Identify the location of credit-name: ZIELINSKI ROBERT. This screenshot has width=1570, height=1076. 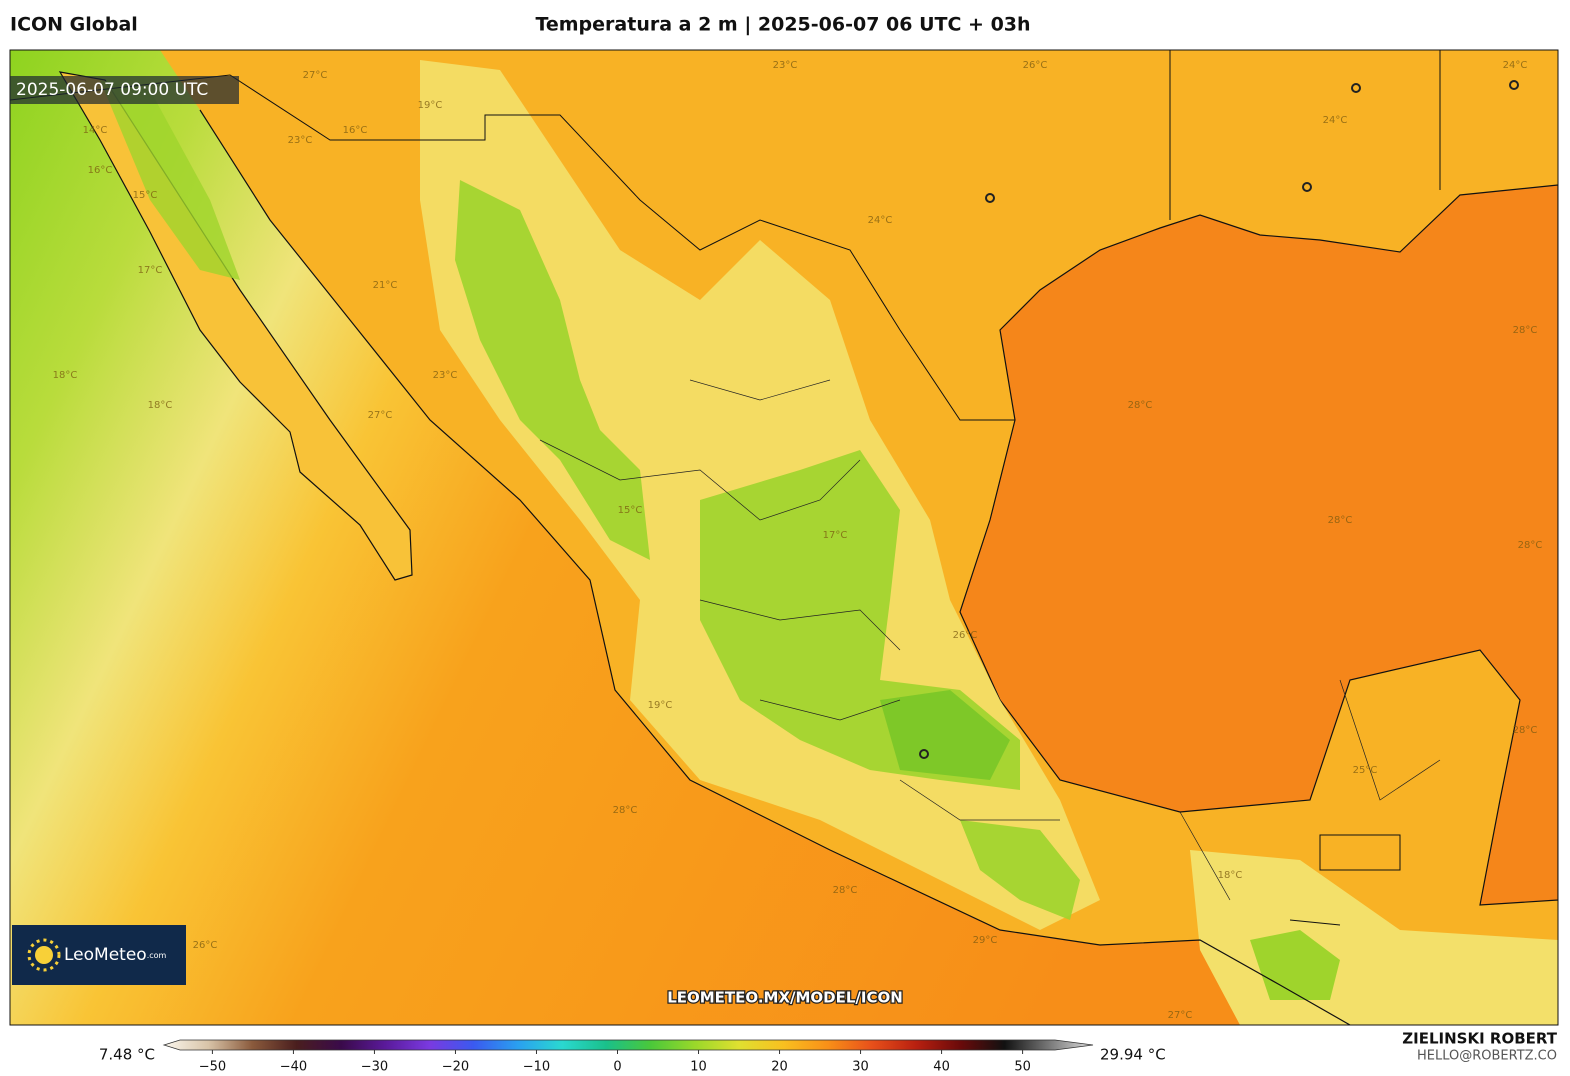
(1479, 1039).